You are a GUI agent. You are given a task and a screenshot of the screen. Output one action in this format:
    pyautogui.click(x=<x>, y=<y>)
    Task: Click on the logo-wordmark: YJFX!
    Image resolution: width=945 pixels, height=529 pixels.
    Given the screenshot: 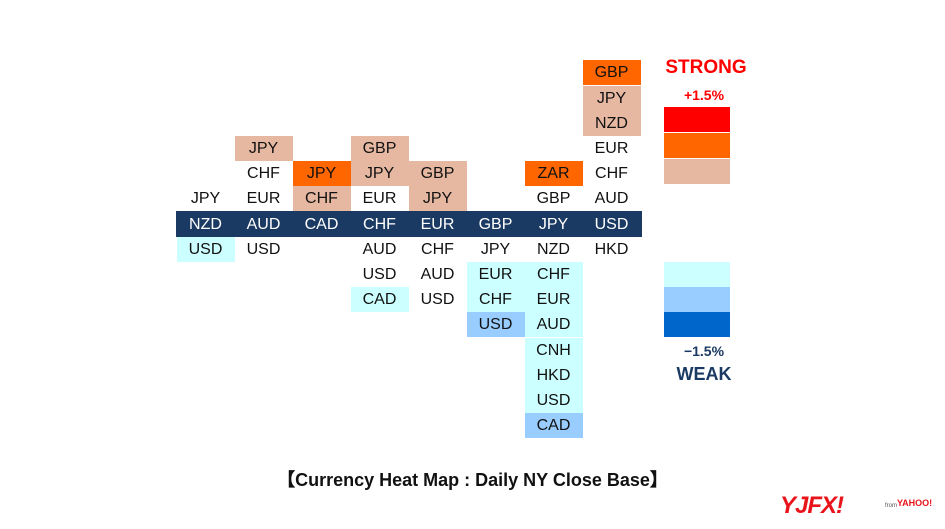 What is the action you would take?
    pyautogui.click(x=812, y=505)
    